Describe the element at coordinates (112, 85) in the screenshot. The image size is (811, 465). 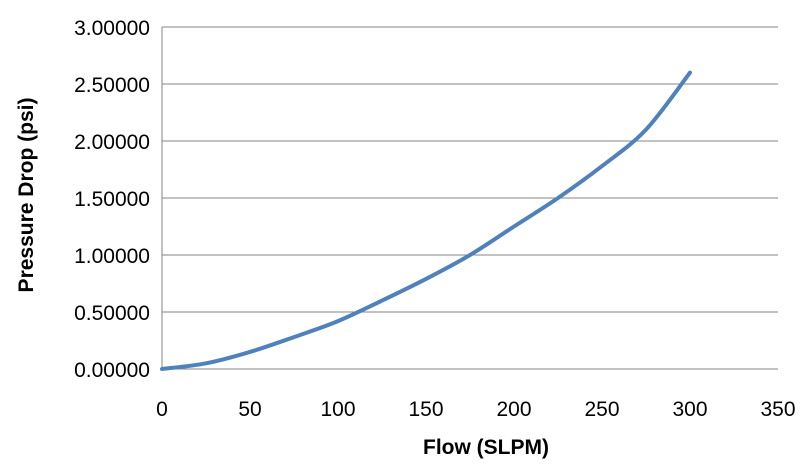
I see `y-tick-label: 2.50000` at that location.